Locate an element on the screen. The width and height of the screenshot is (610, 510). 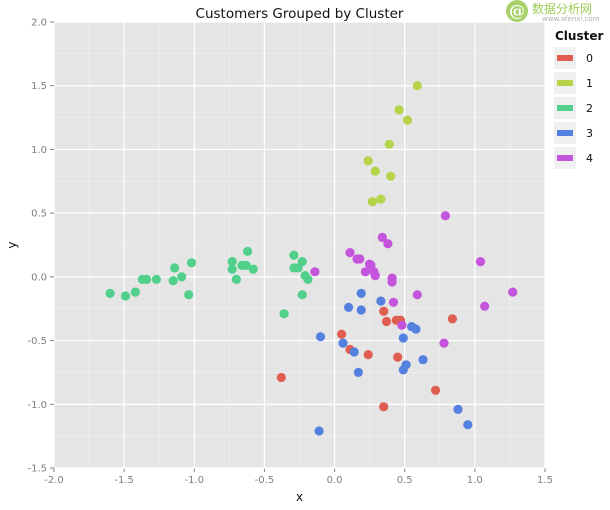
tick-label-y: -1.5 is located at coordinates (37, 469).